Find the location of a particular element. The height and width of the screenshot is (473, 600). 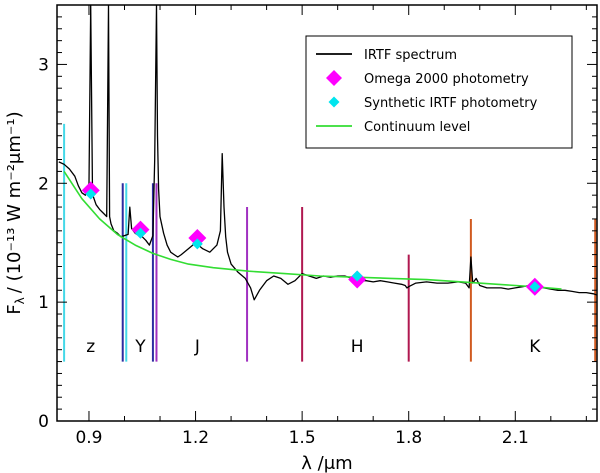

legend-item-2: Synthetic IRTF photometry is located at coordinates (433, 103).